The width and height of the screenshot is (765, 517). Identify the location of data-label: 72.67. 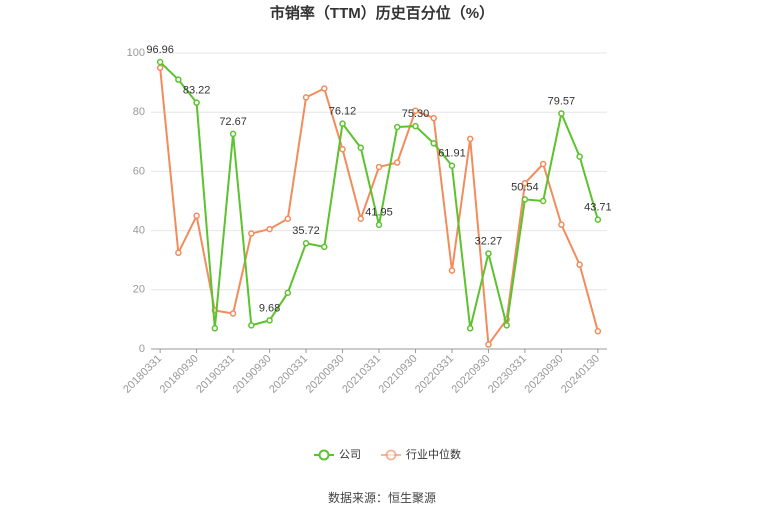
(233, 122).